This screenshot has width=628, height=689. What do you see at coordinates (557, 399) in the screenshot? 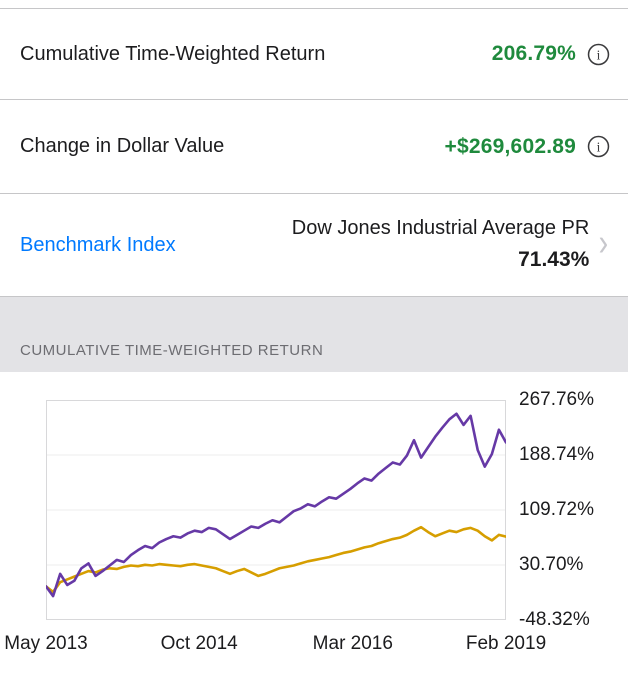
I see `y-tick-label: 267.76%` at bounding box center [557, 399].